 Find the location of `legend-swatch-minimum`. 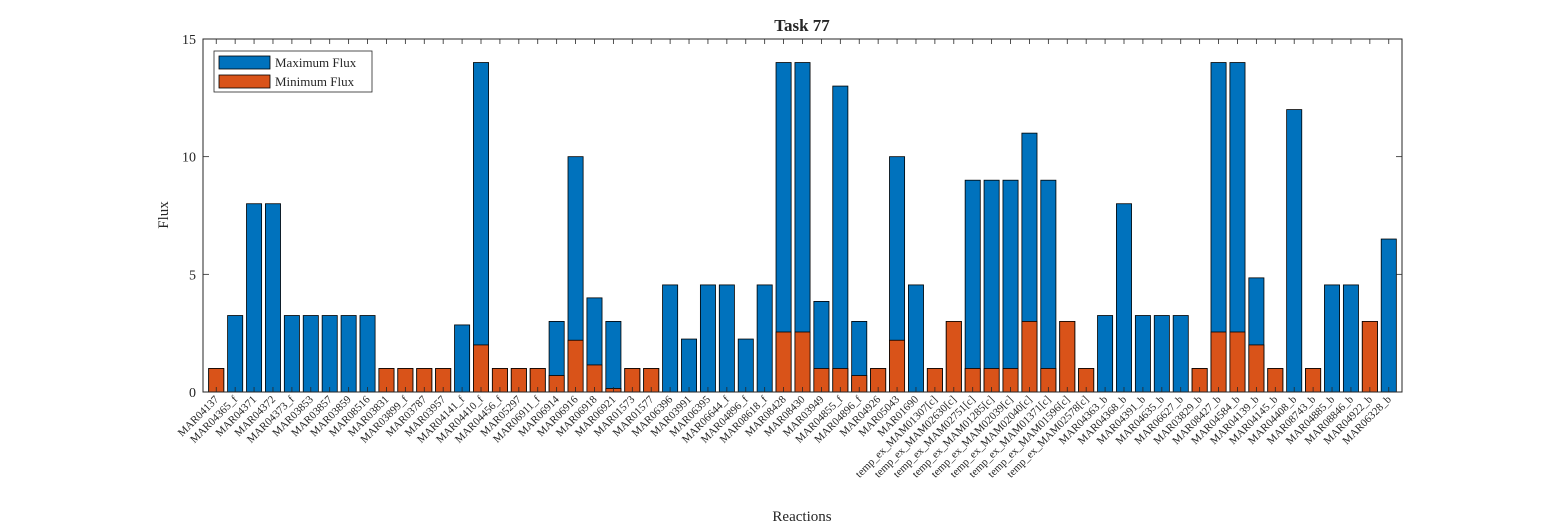

legend-swatch-minimum is located at coordinates (244, 81).